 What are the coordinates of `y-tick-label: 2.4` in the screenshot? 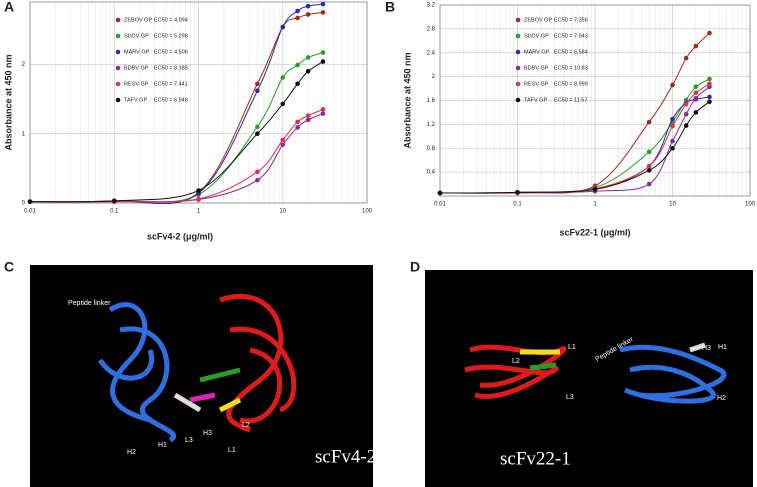 It's located at (431, 53).